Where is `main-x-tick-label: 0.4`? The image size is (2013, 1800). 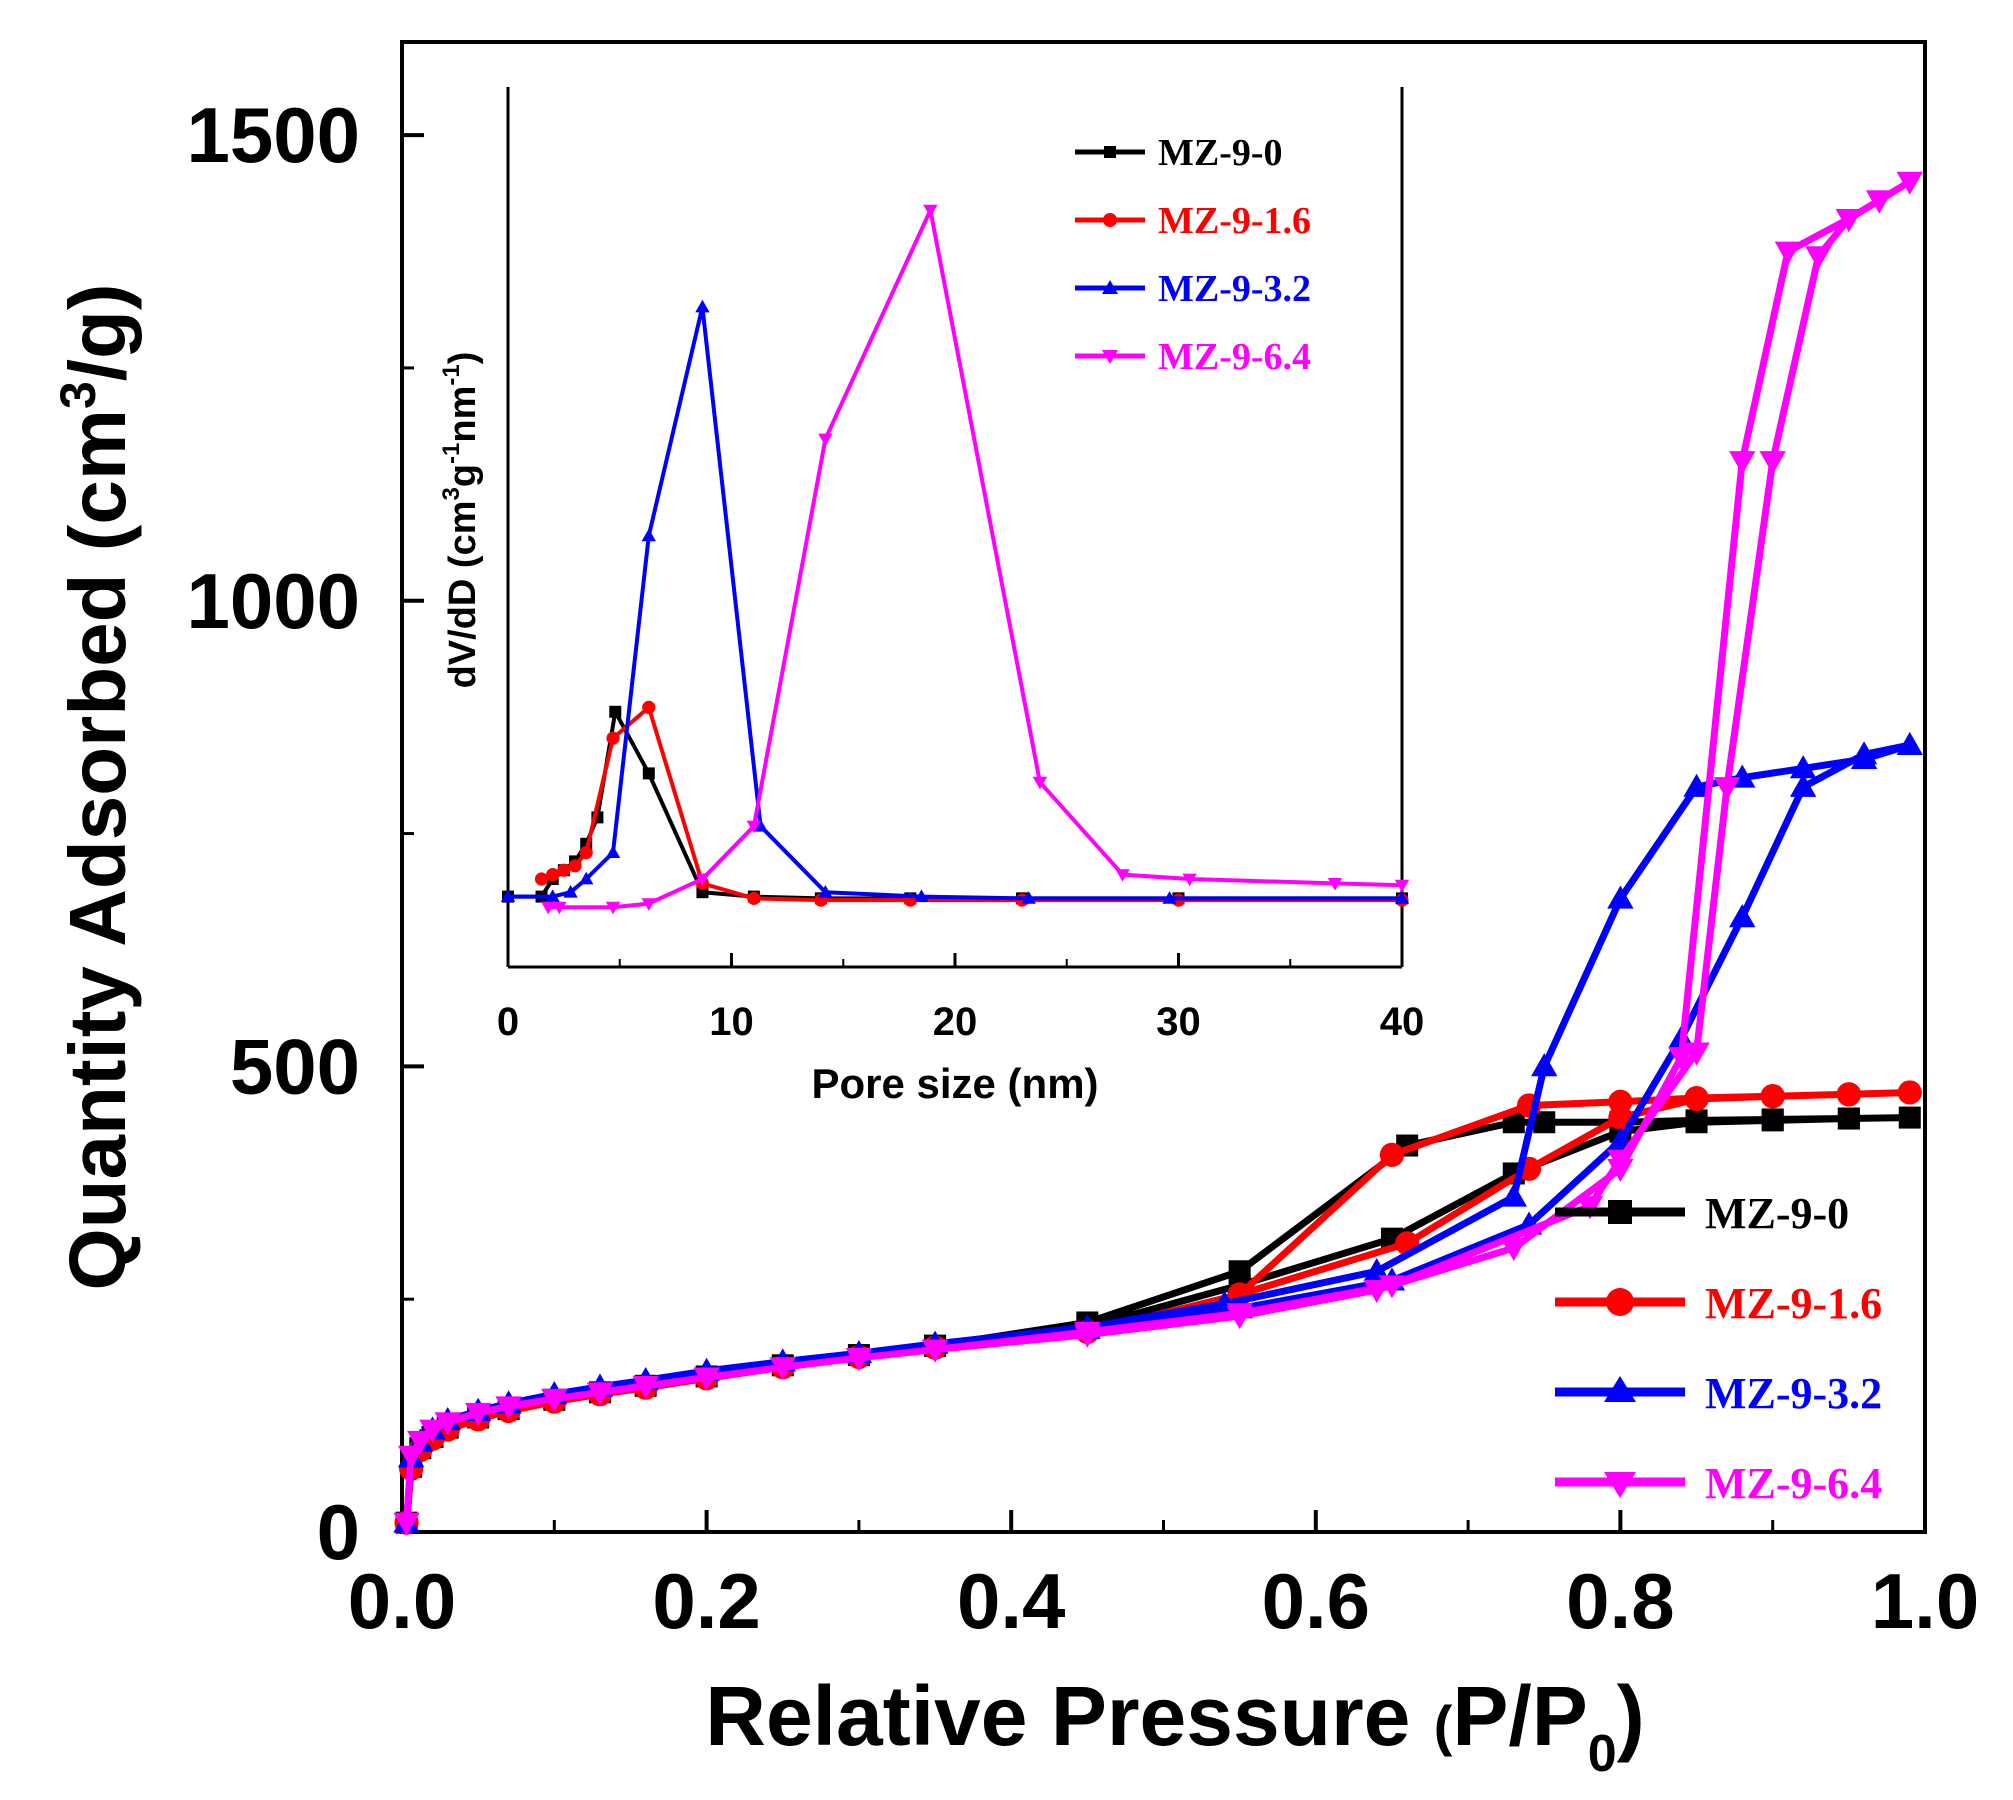
main-x-tick-label: 0.4 is located at coordinates (1011, 1601).